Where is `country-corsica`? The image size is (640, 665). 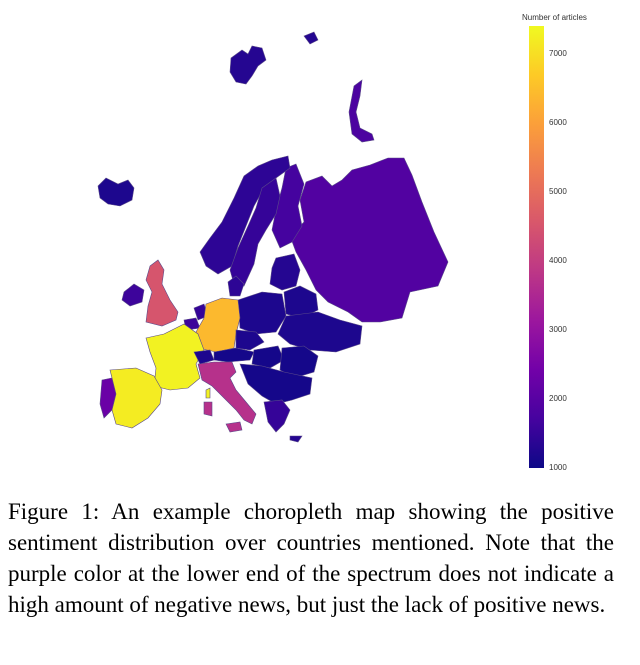 country-corsica is located at coordinates (208, 393).